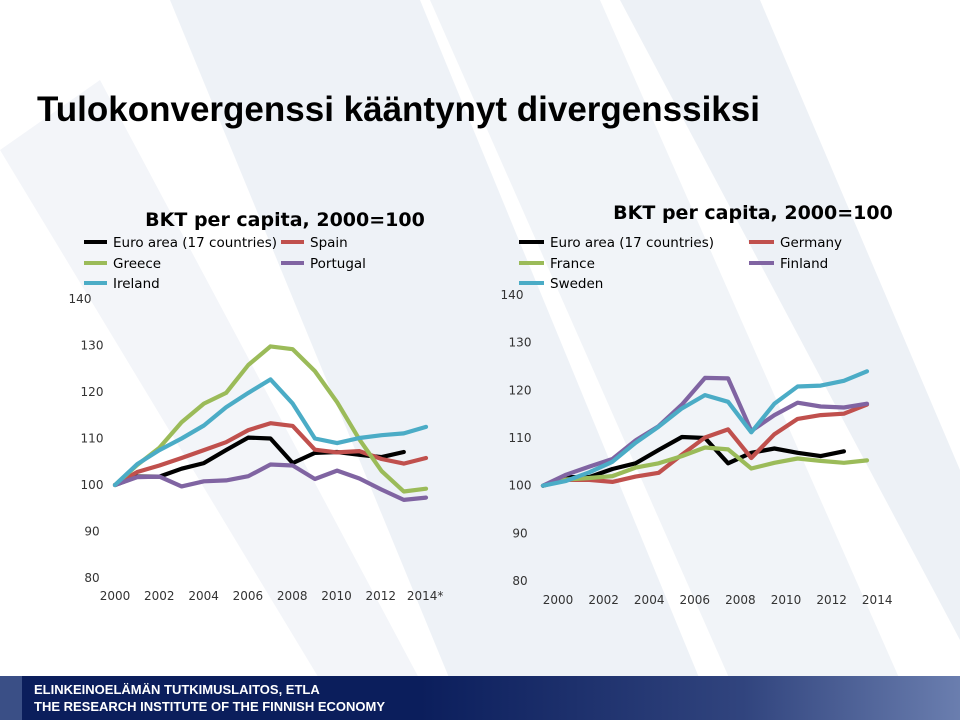 The height and width of the screenshot is (720, 960). What do you see at coordinates (136, 284) in the screenshot?
I see `legend-label: Ireland` at bounding box center [136, 284].